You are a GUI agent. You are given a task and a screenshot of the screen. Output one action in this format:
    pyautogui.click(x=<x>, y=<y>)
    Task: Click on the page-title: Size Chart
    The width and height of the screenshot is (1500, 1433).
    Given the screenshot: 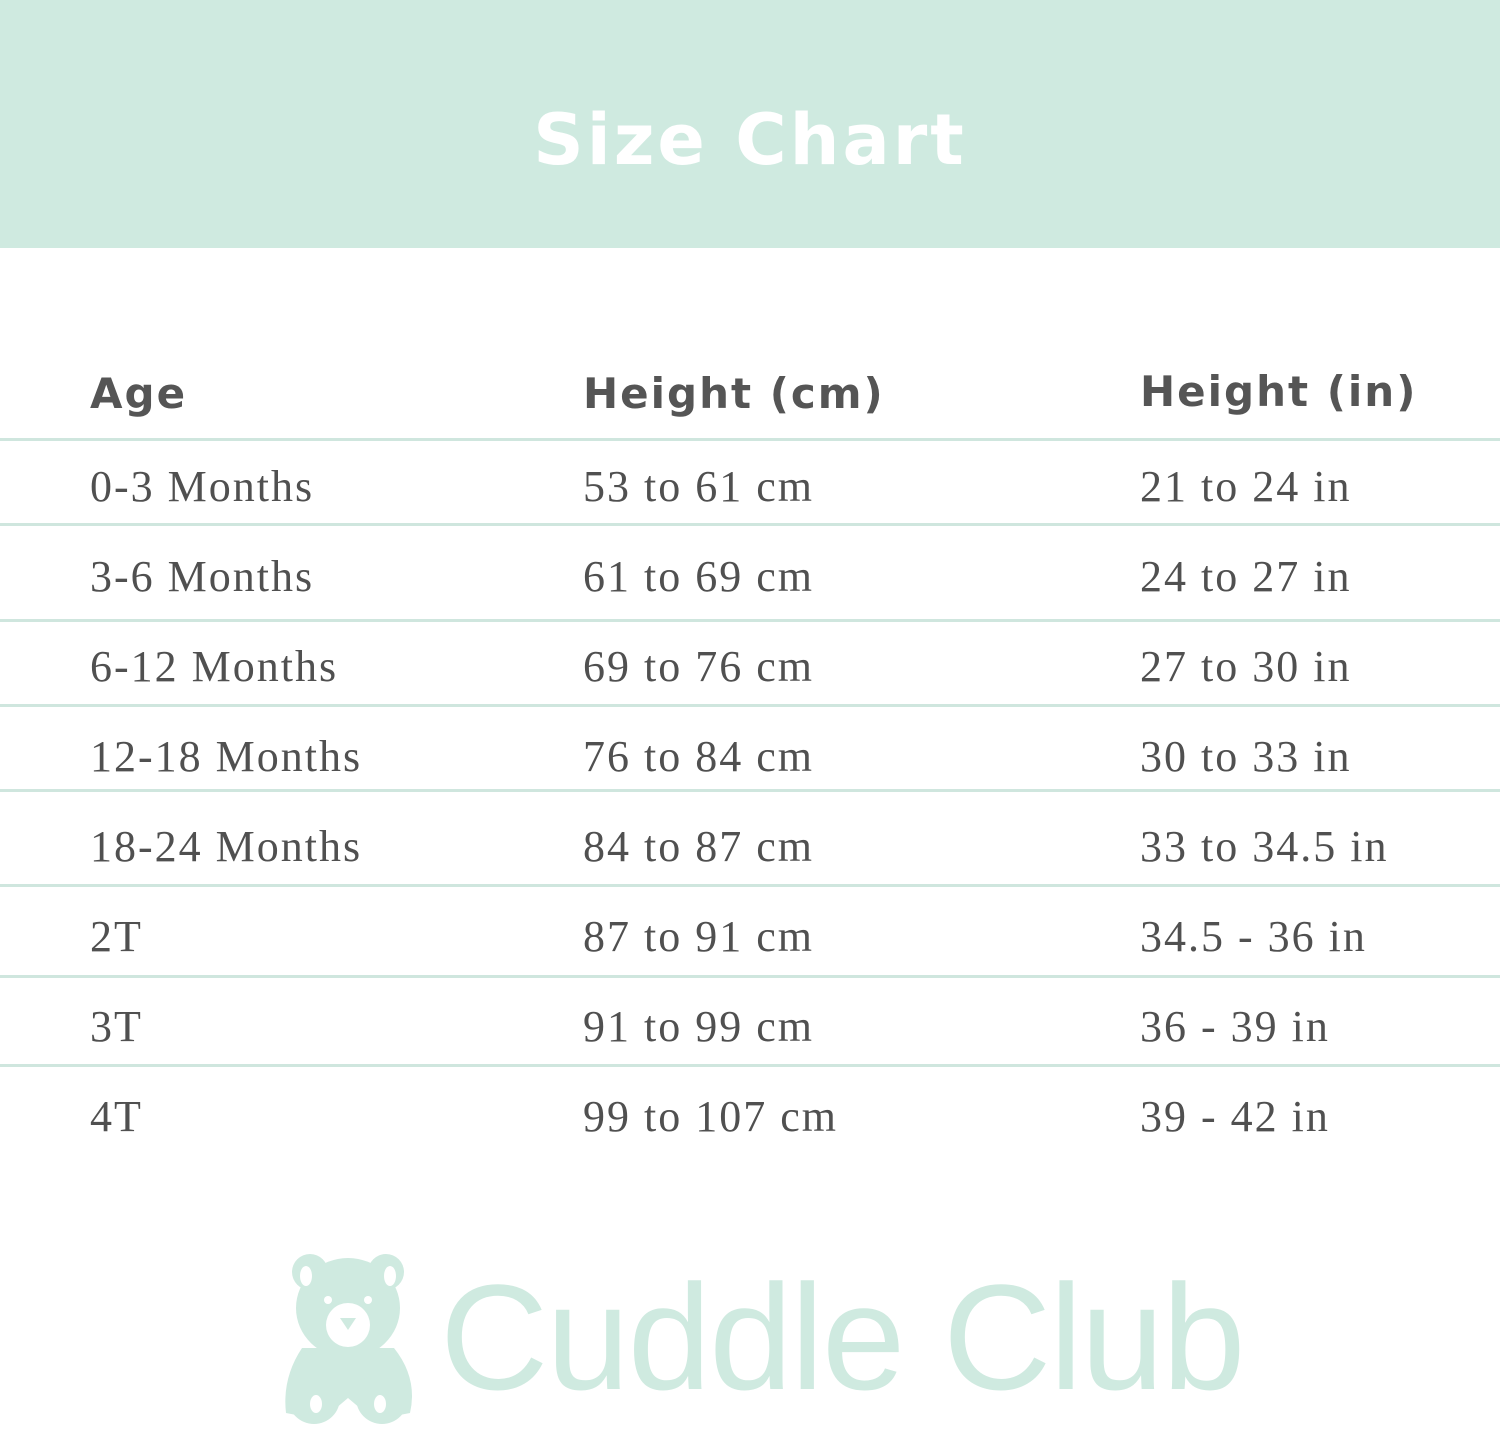 What is the action you would take?
    pyautogui.click(x=750, y=140)
    